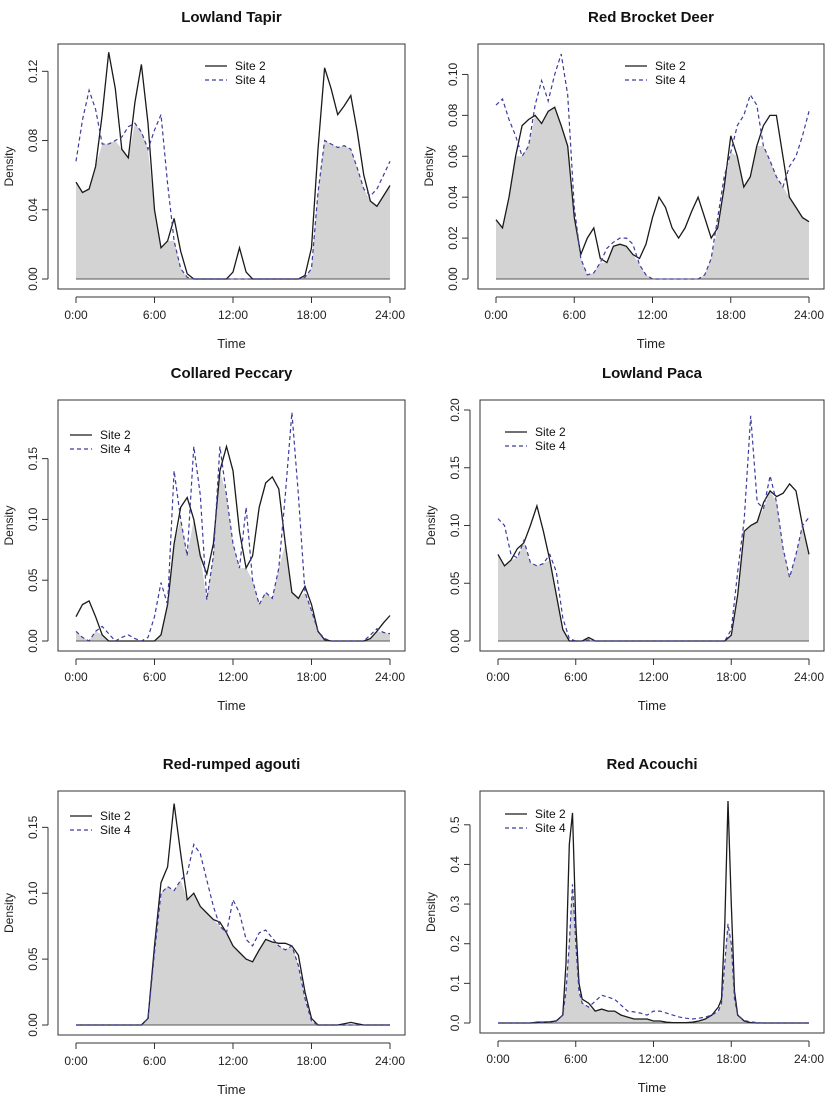 This screenshot has height=1102, width=829. I want to click on y-tick-label: 0.2, so click(455, 943).